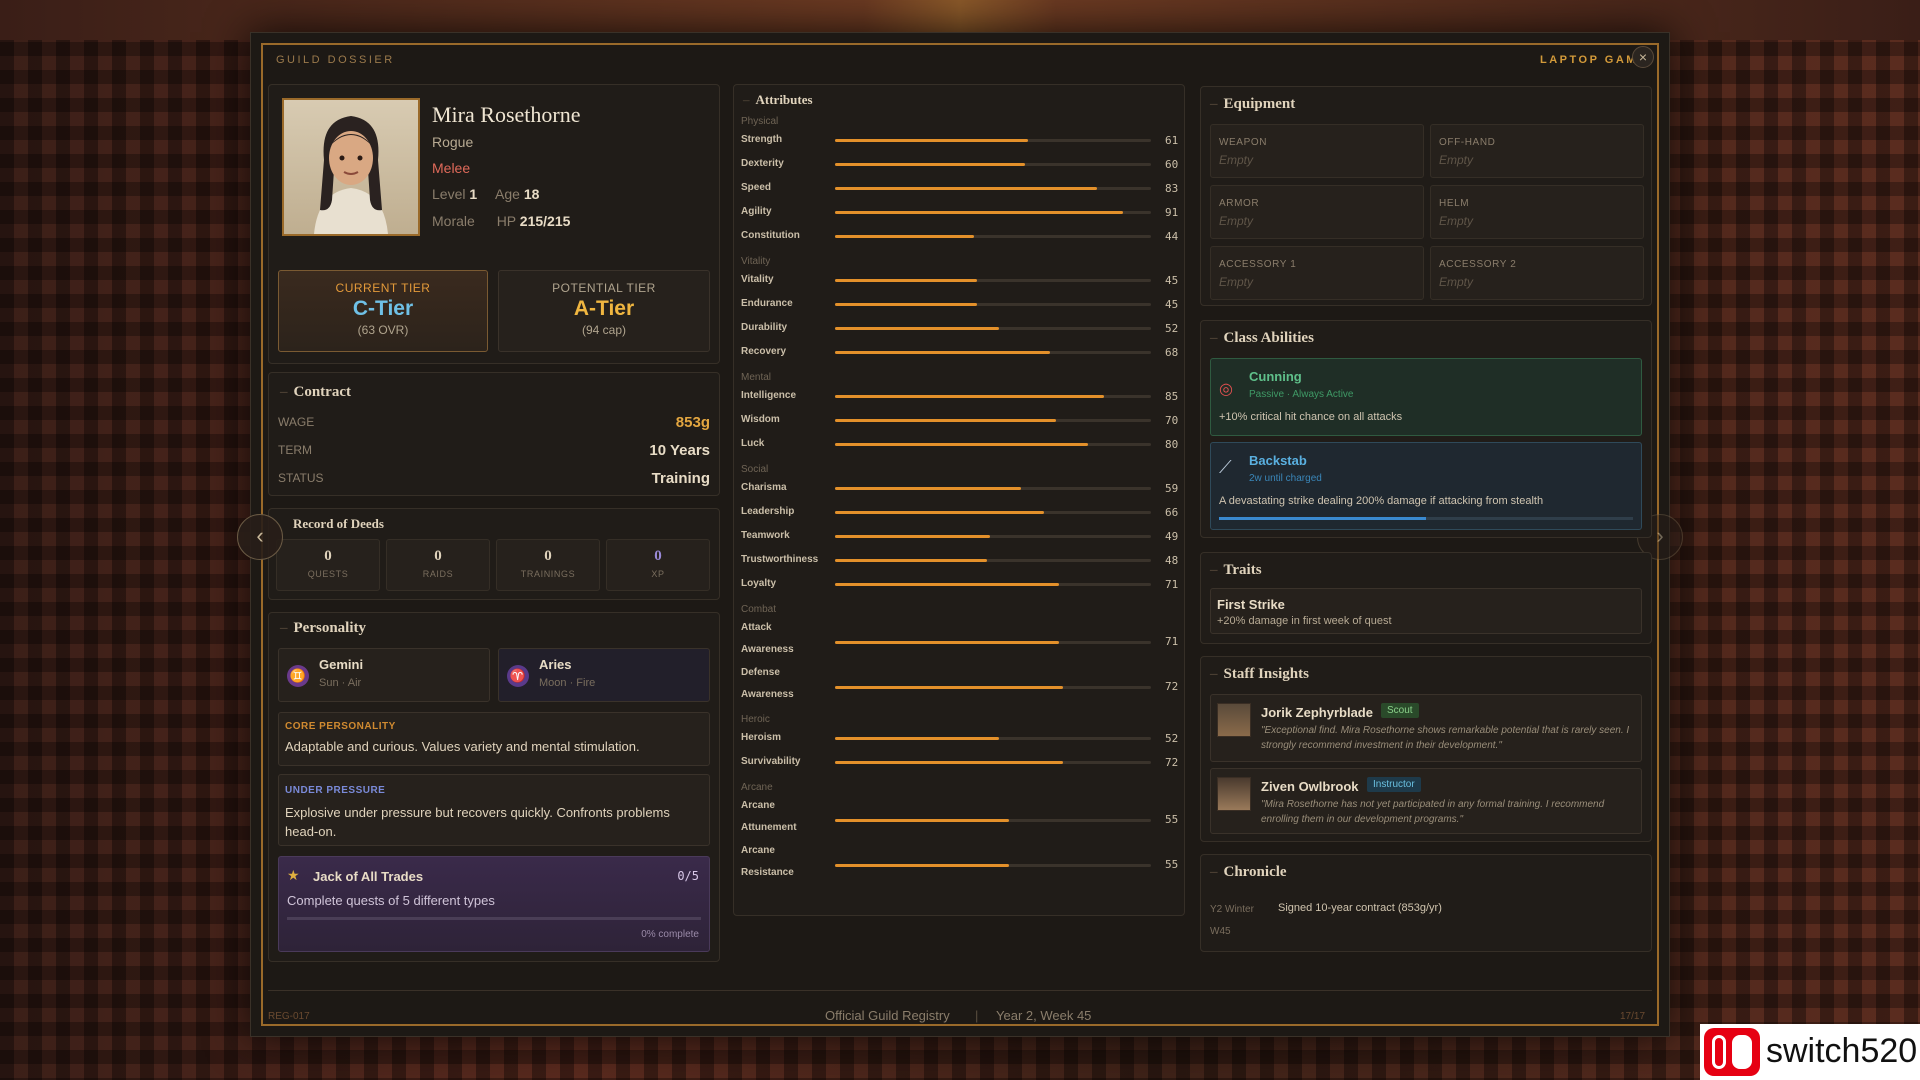  What do you see at coordinates (762, 139) in the screenshot?
I see `attribute-name: Strength` at bounding box center [762, 139].